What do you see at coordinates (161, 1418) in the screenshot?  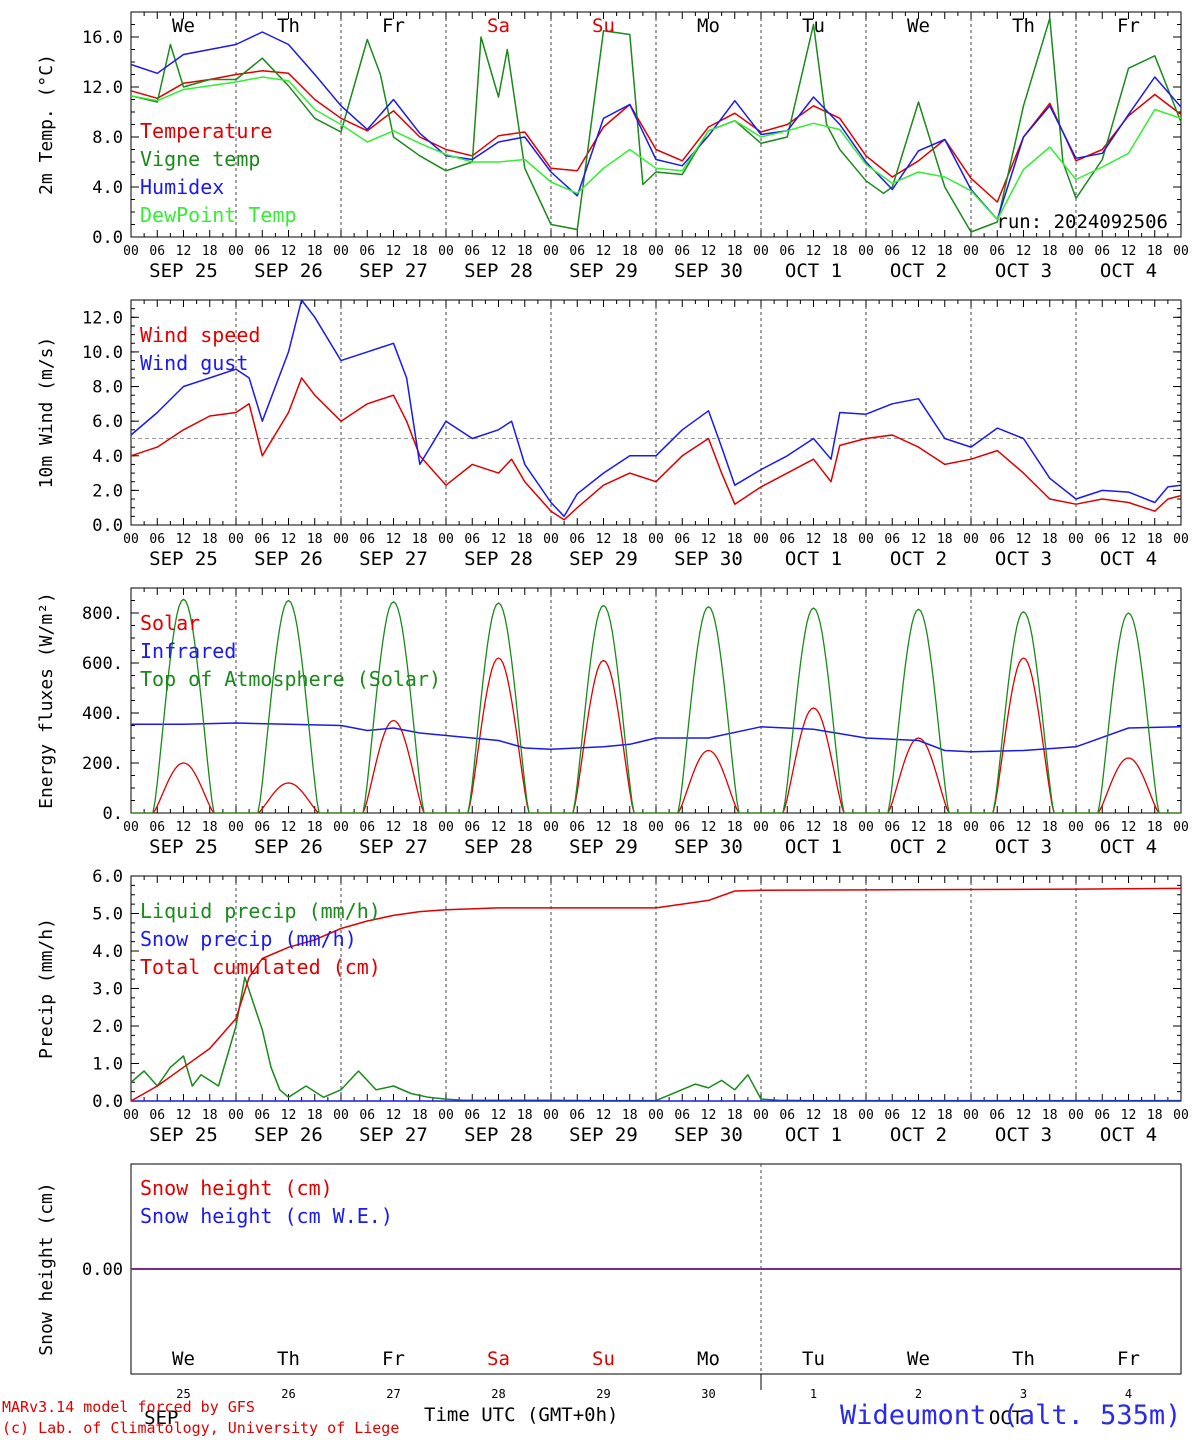 I see `month-label-left: SEP` at bounding box center [161, 1418].